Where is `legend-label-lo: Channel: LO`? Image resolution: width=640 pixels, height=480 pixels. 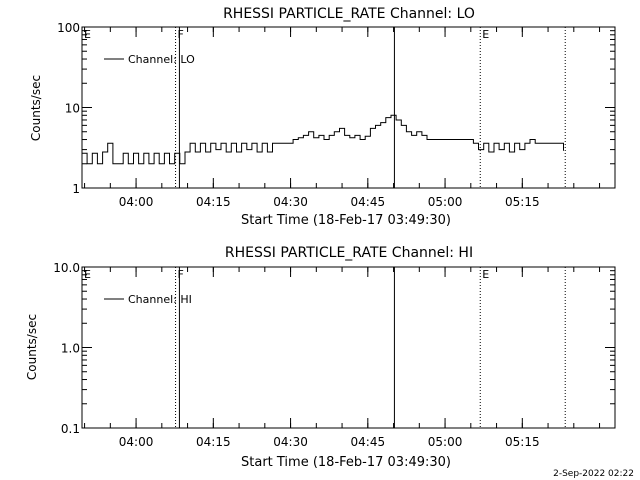 legend-label-lo: Channel: LO is located at coordinates (161, 59).